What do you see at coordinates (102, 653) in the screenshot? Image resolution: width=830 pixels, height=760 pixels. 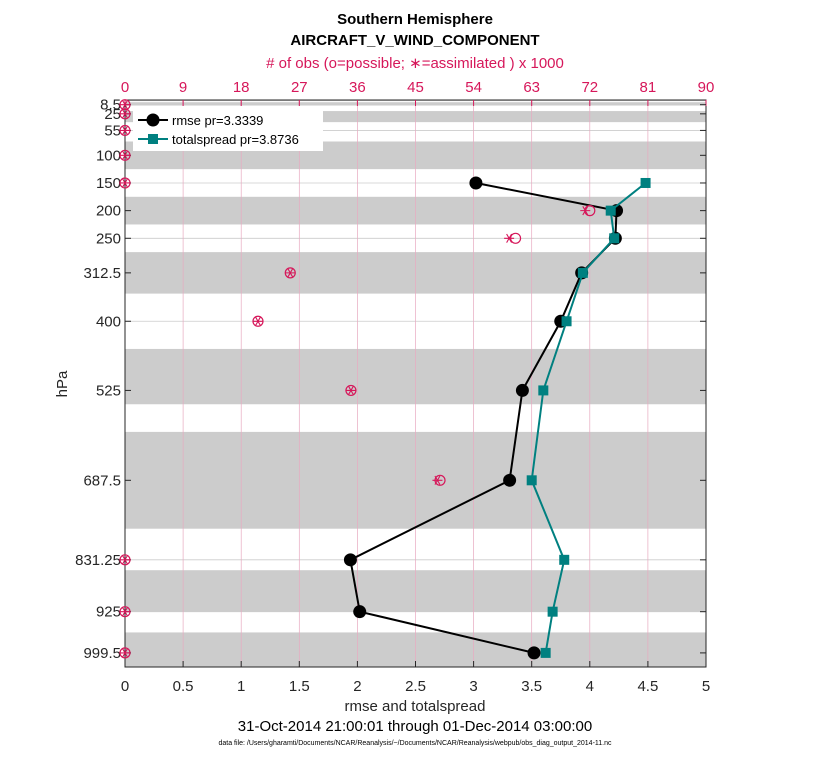 I see `y-tick-label: 999.5` at bounding box center [102, 653].